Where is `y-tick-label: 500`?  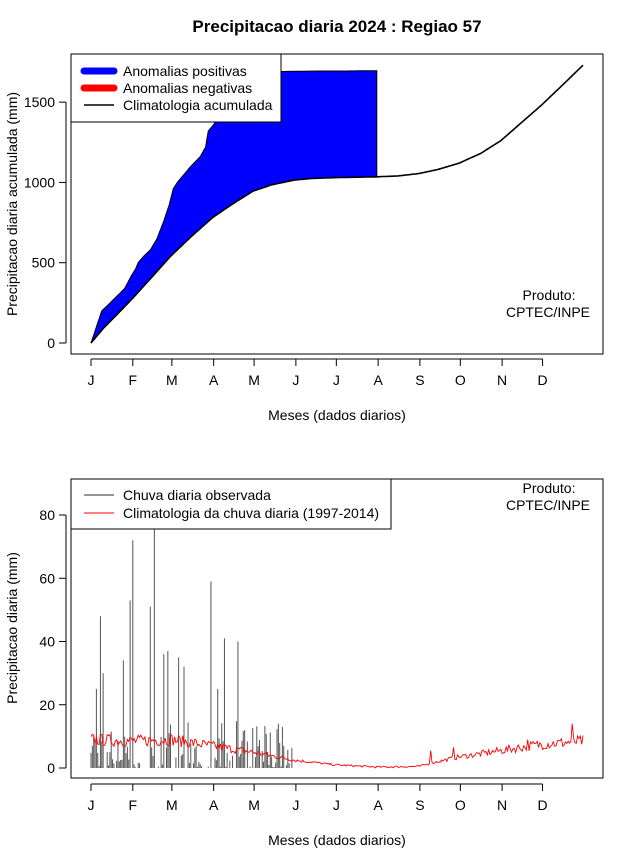
y-tick-label: 500 is located at coordinates (44, 263).